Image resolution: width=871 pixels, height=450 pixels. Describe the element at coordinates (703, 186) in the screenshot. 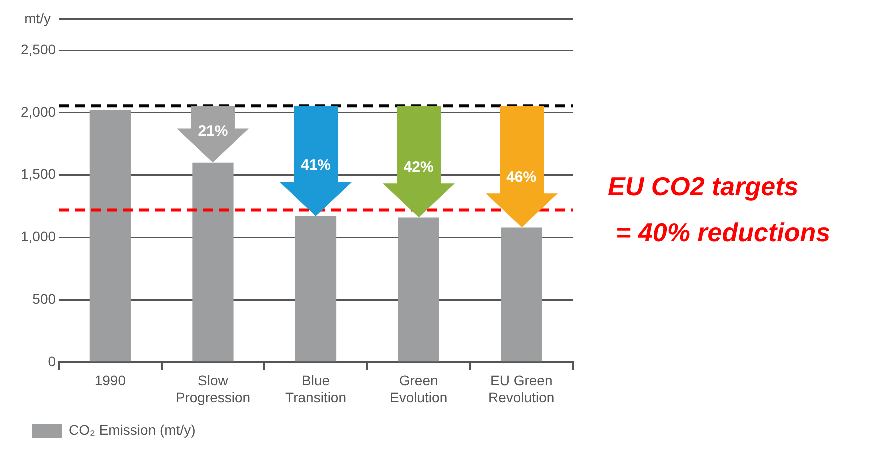

I see `text: EU CO2 targets` at that location.